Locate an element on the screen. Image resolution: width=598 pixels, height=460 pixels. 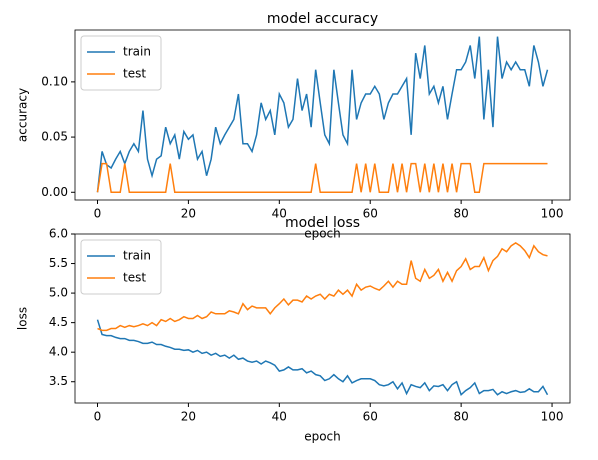
y-tick-label: 0.10 is located at coordinates (54, 81).